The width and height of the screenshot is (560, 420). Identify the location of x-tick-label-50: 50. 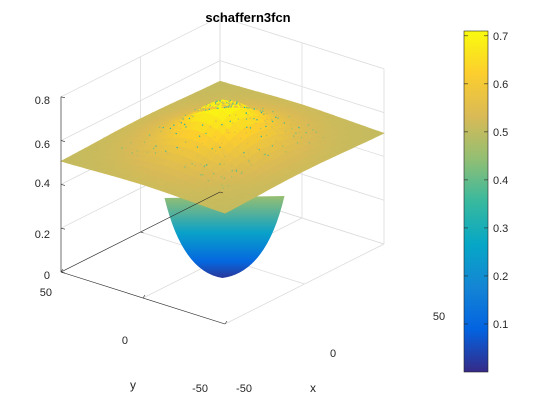
(439, 317).